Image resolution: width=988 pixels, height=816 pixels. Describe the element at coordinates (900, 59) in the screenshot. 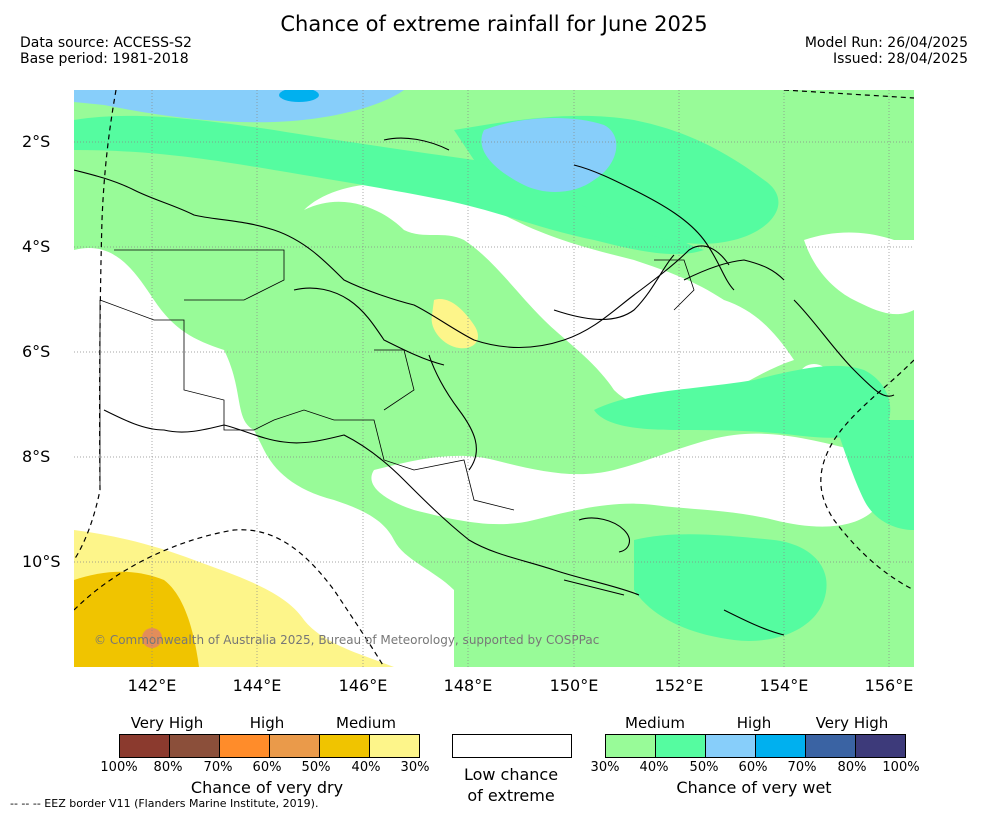

I see `issued-date: Issued: 28/04/2025` at that location.